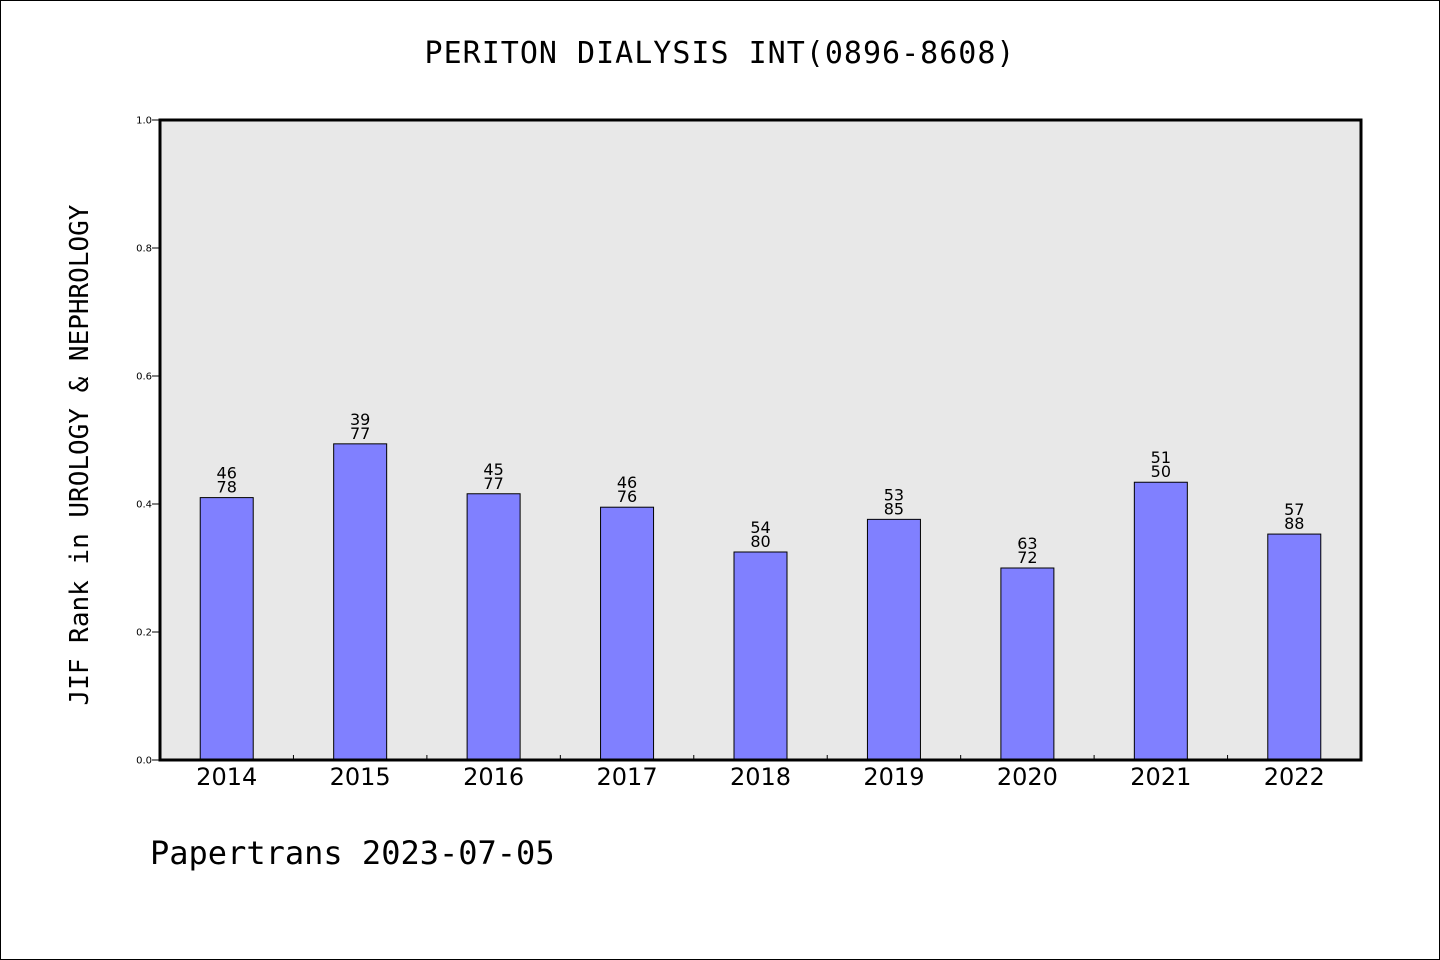 This screenshot has height=960, width=1440. Describe the element at coordinates (144, 249) in the screenshot. I see `y-tick-label: 0.8` at that location.